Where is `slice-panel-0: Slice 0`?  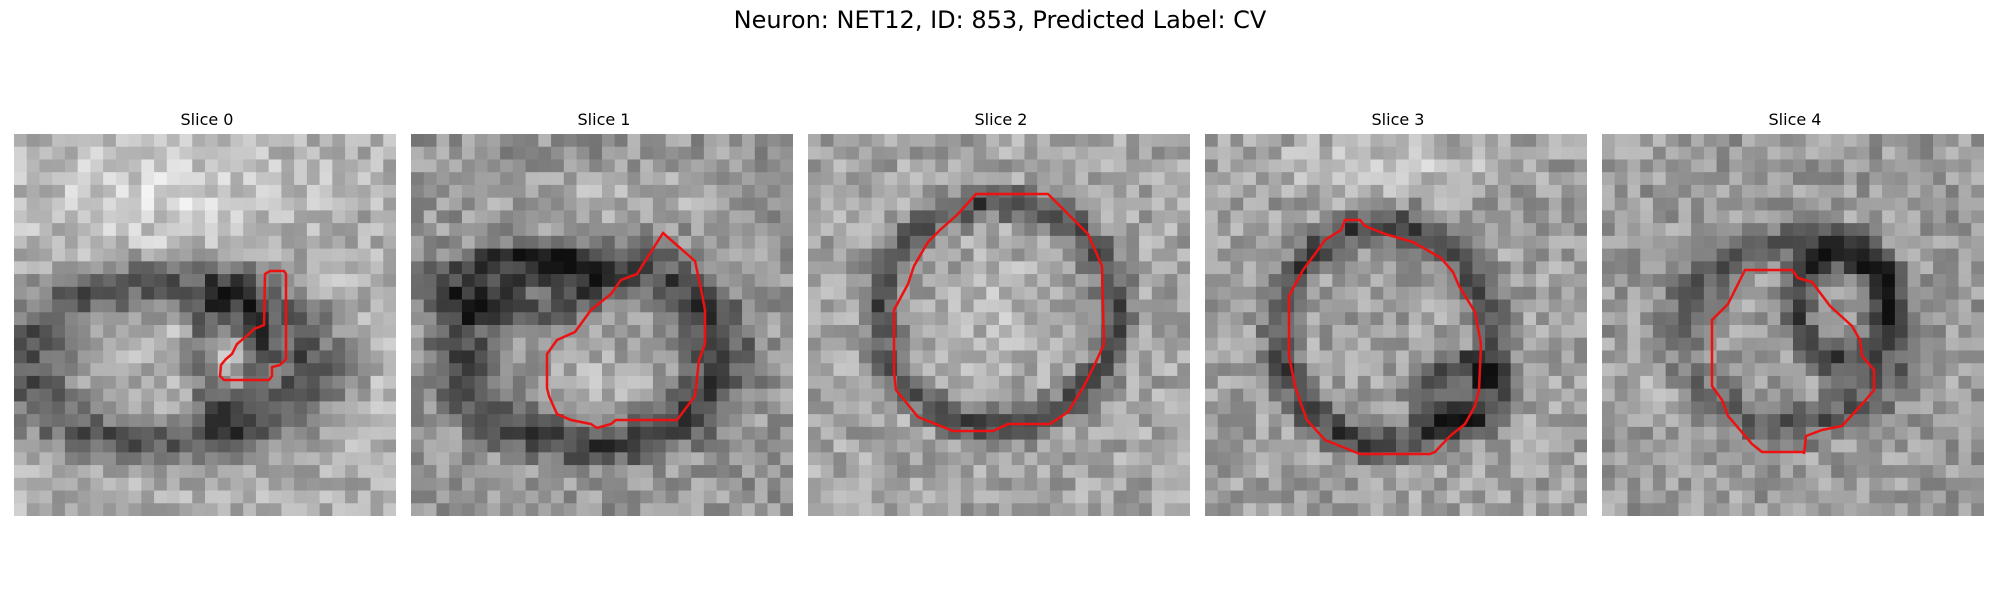
slice-panel-0: Slice 0 is located at coordinates (207, 312).